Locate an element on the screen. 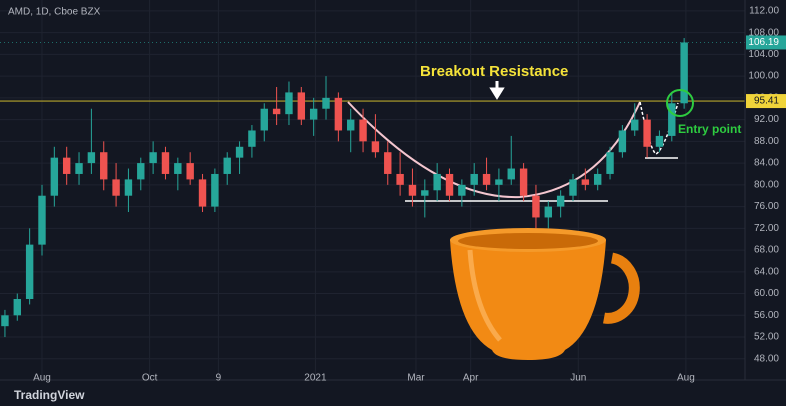  cup-handle is located at coordinates (621, 288).